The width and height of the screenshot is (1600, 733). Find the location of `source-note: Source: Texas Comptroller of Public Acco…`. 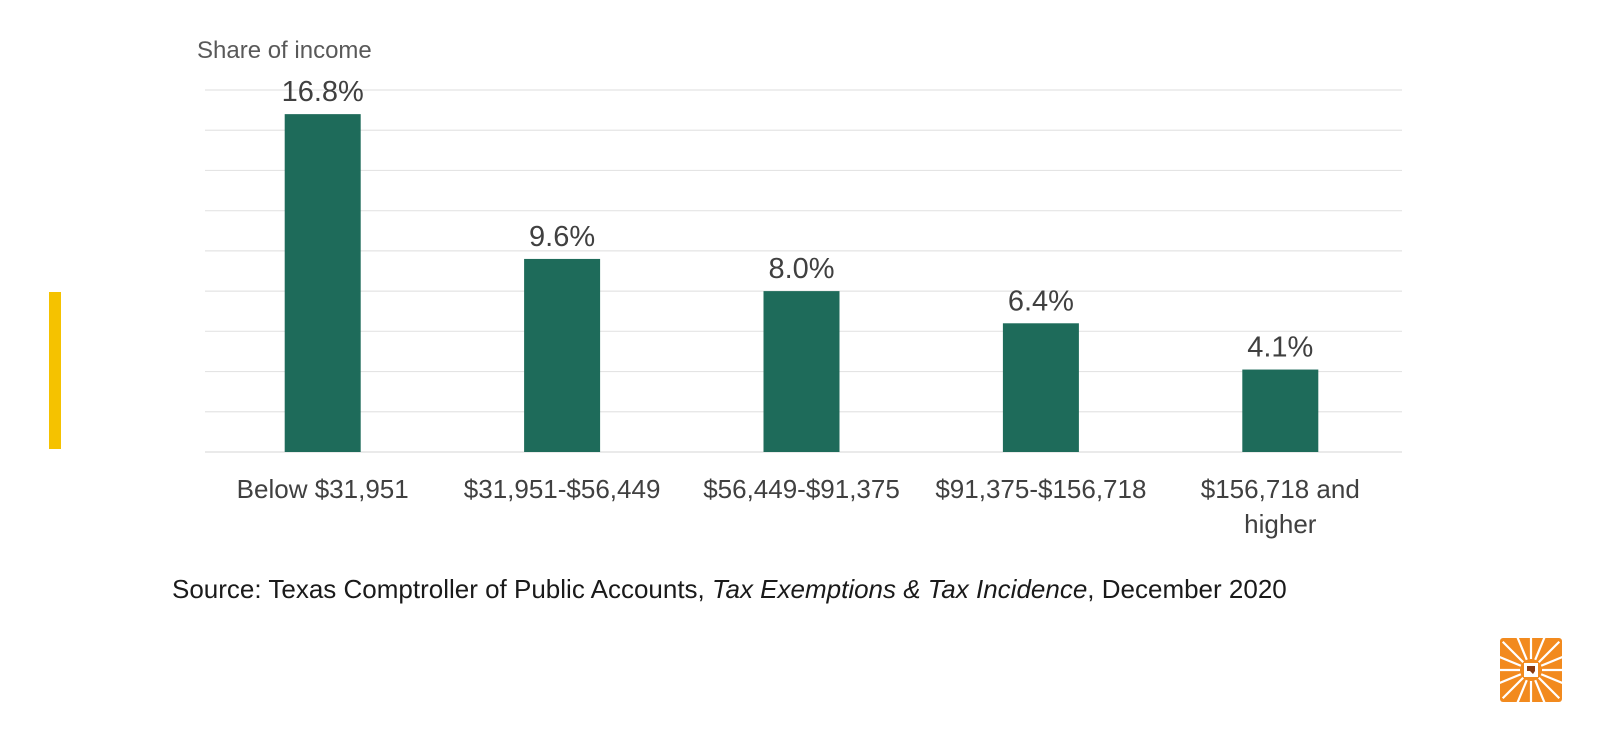

source-note: Source: Texas Comptroller of Public Acco… is located at coordinates (729, 589).